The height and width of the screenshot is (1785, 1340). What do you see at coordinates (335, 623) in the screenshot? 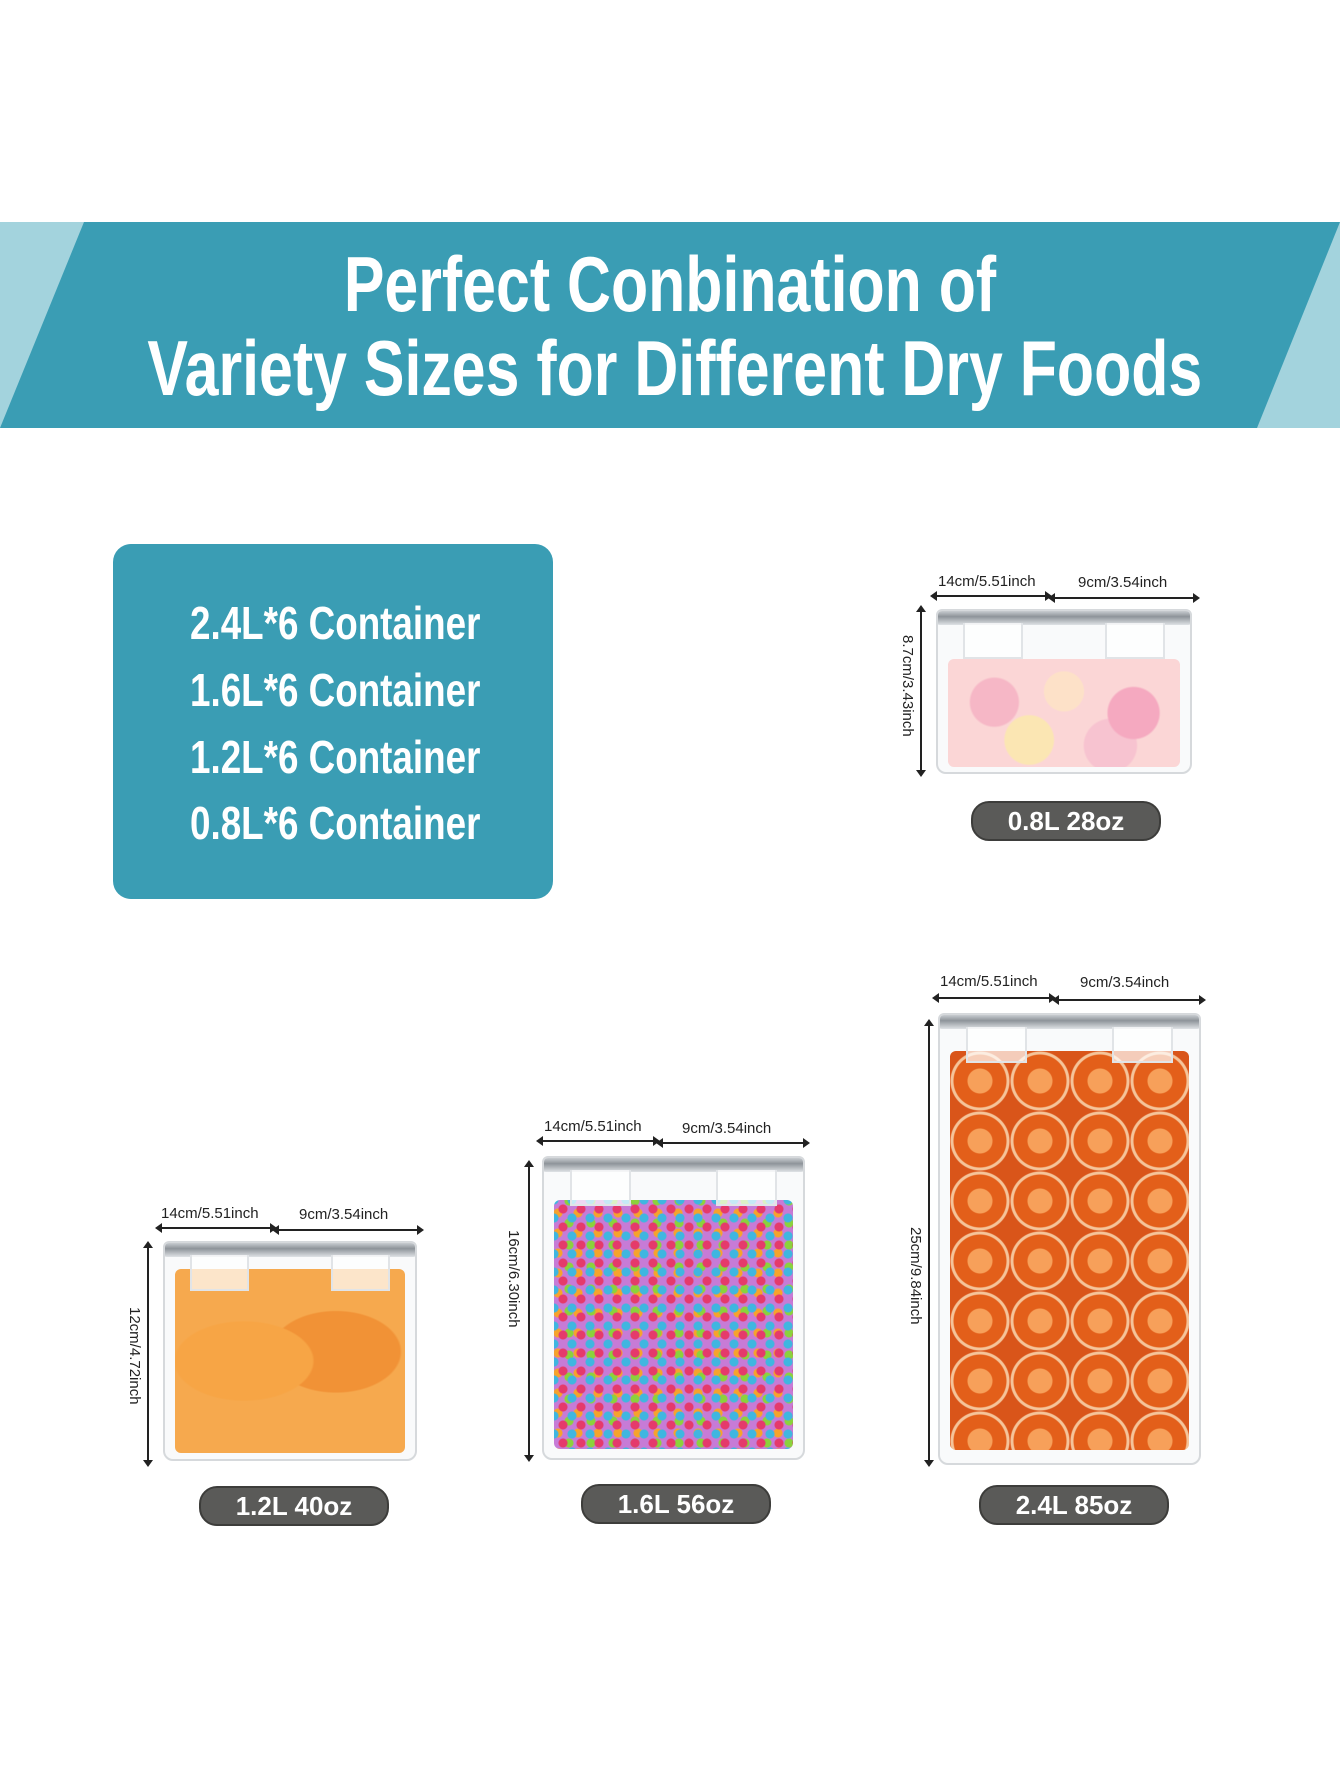
I see `spec-item: 2.4L*6 Container` at bounding box center [335, 623].